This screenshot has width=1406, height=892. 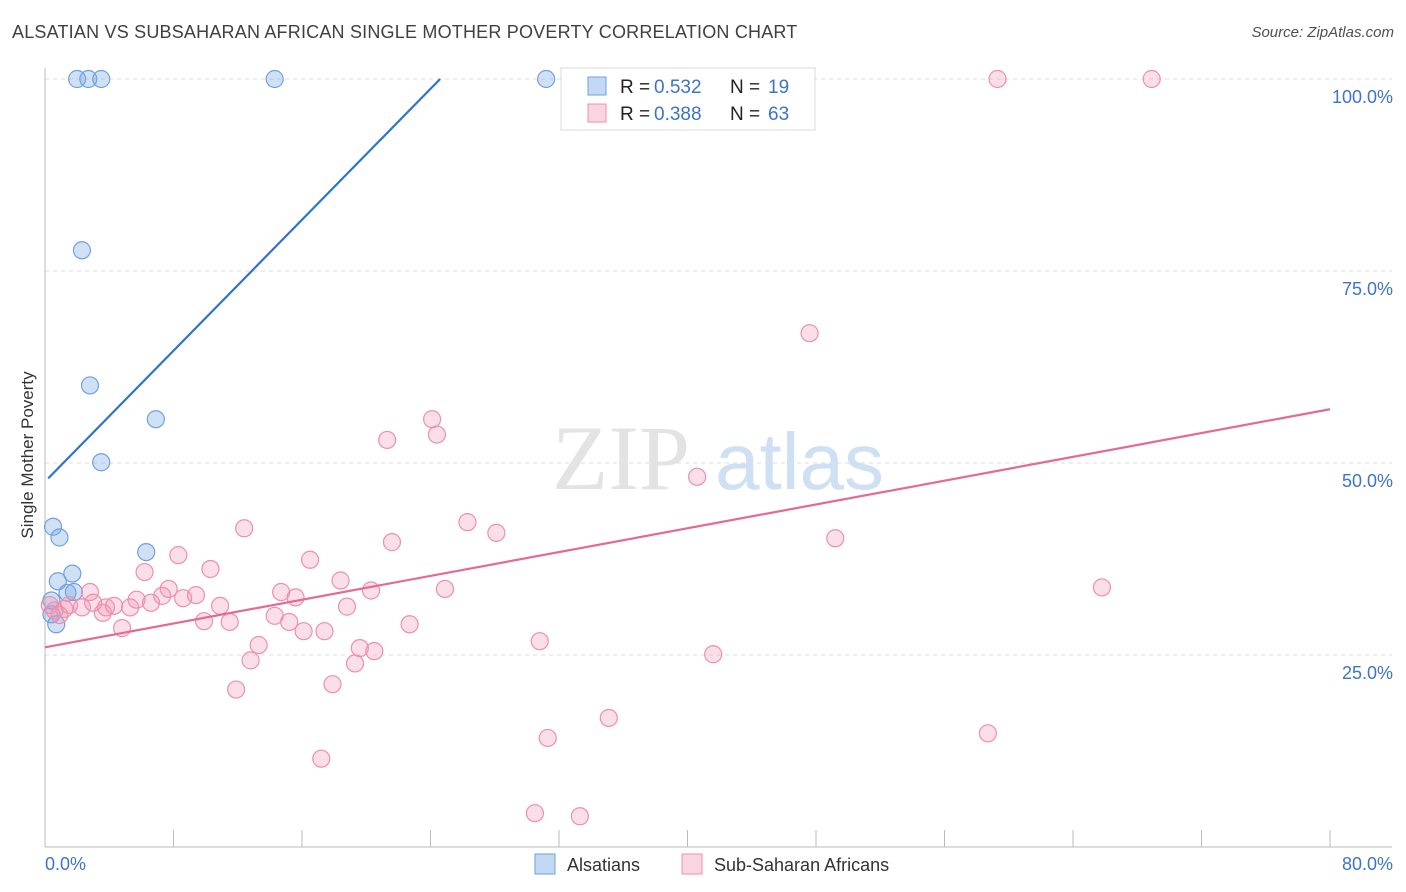 What do you see at coordinates (799, 461) in the screenshot?
I see `watermark-atlas: atlas` at bounding box center [799, 461].